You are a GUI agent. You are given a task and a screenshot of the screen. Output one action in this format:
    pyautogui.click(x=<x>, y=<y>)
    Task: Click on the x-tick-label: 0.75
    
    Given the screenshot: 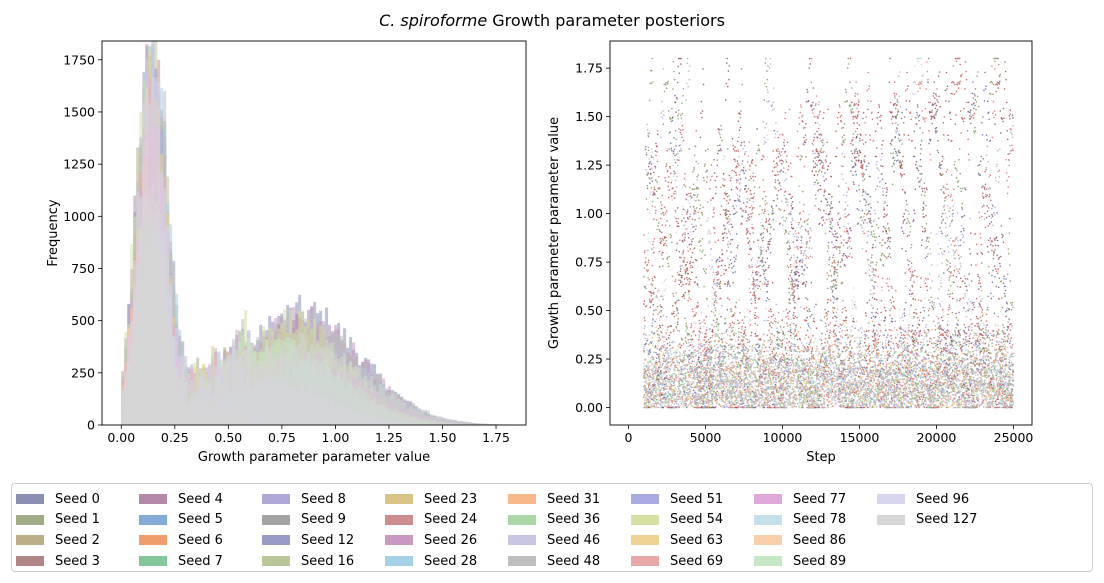 What is the action you would take?
    pyautogui.click(x=282, y=437)
    